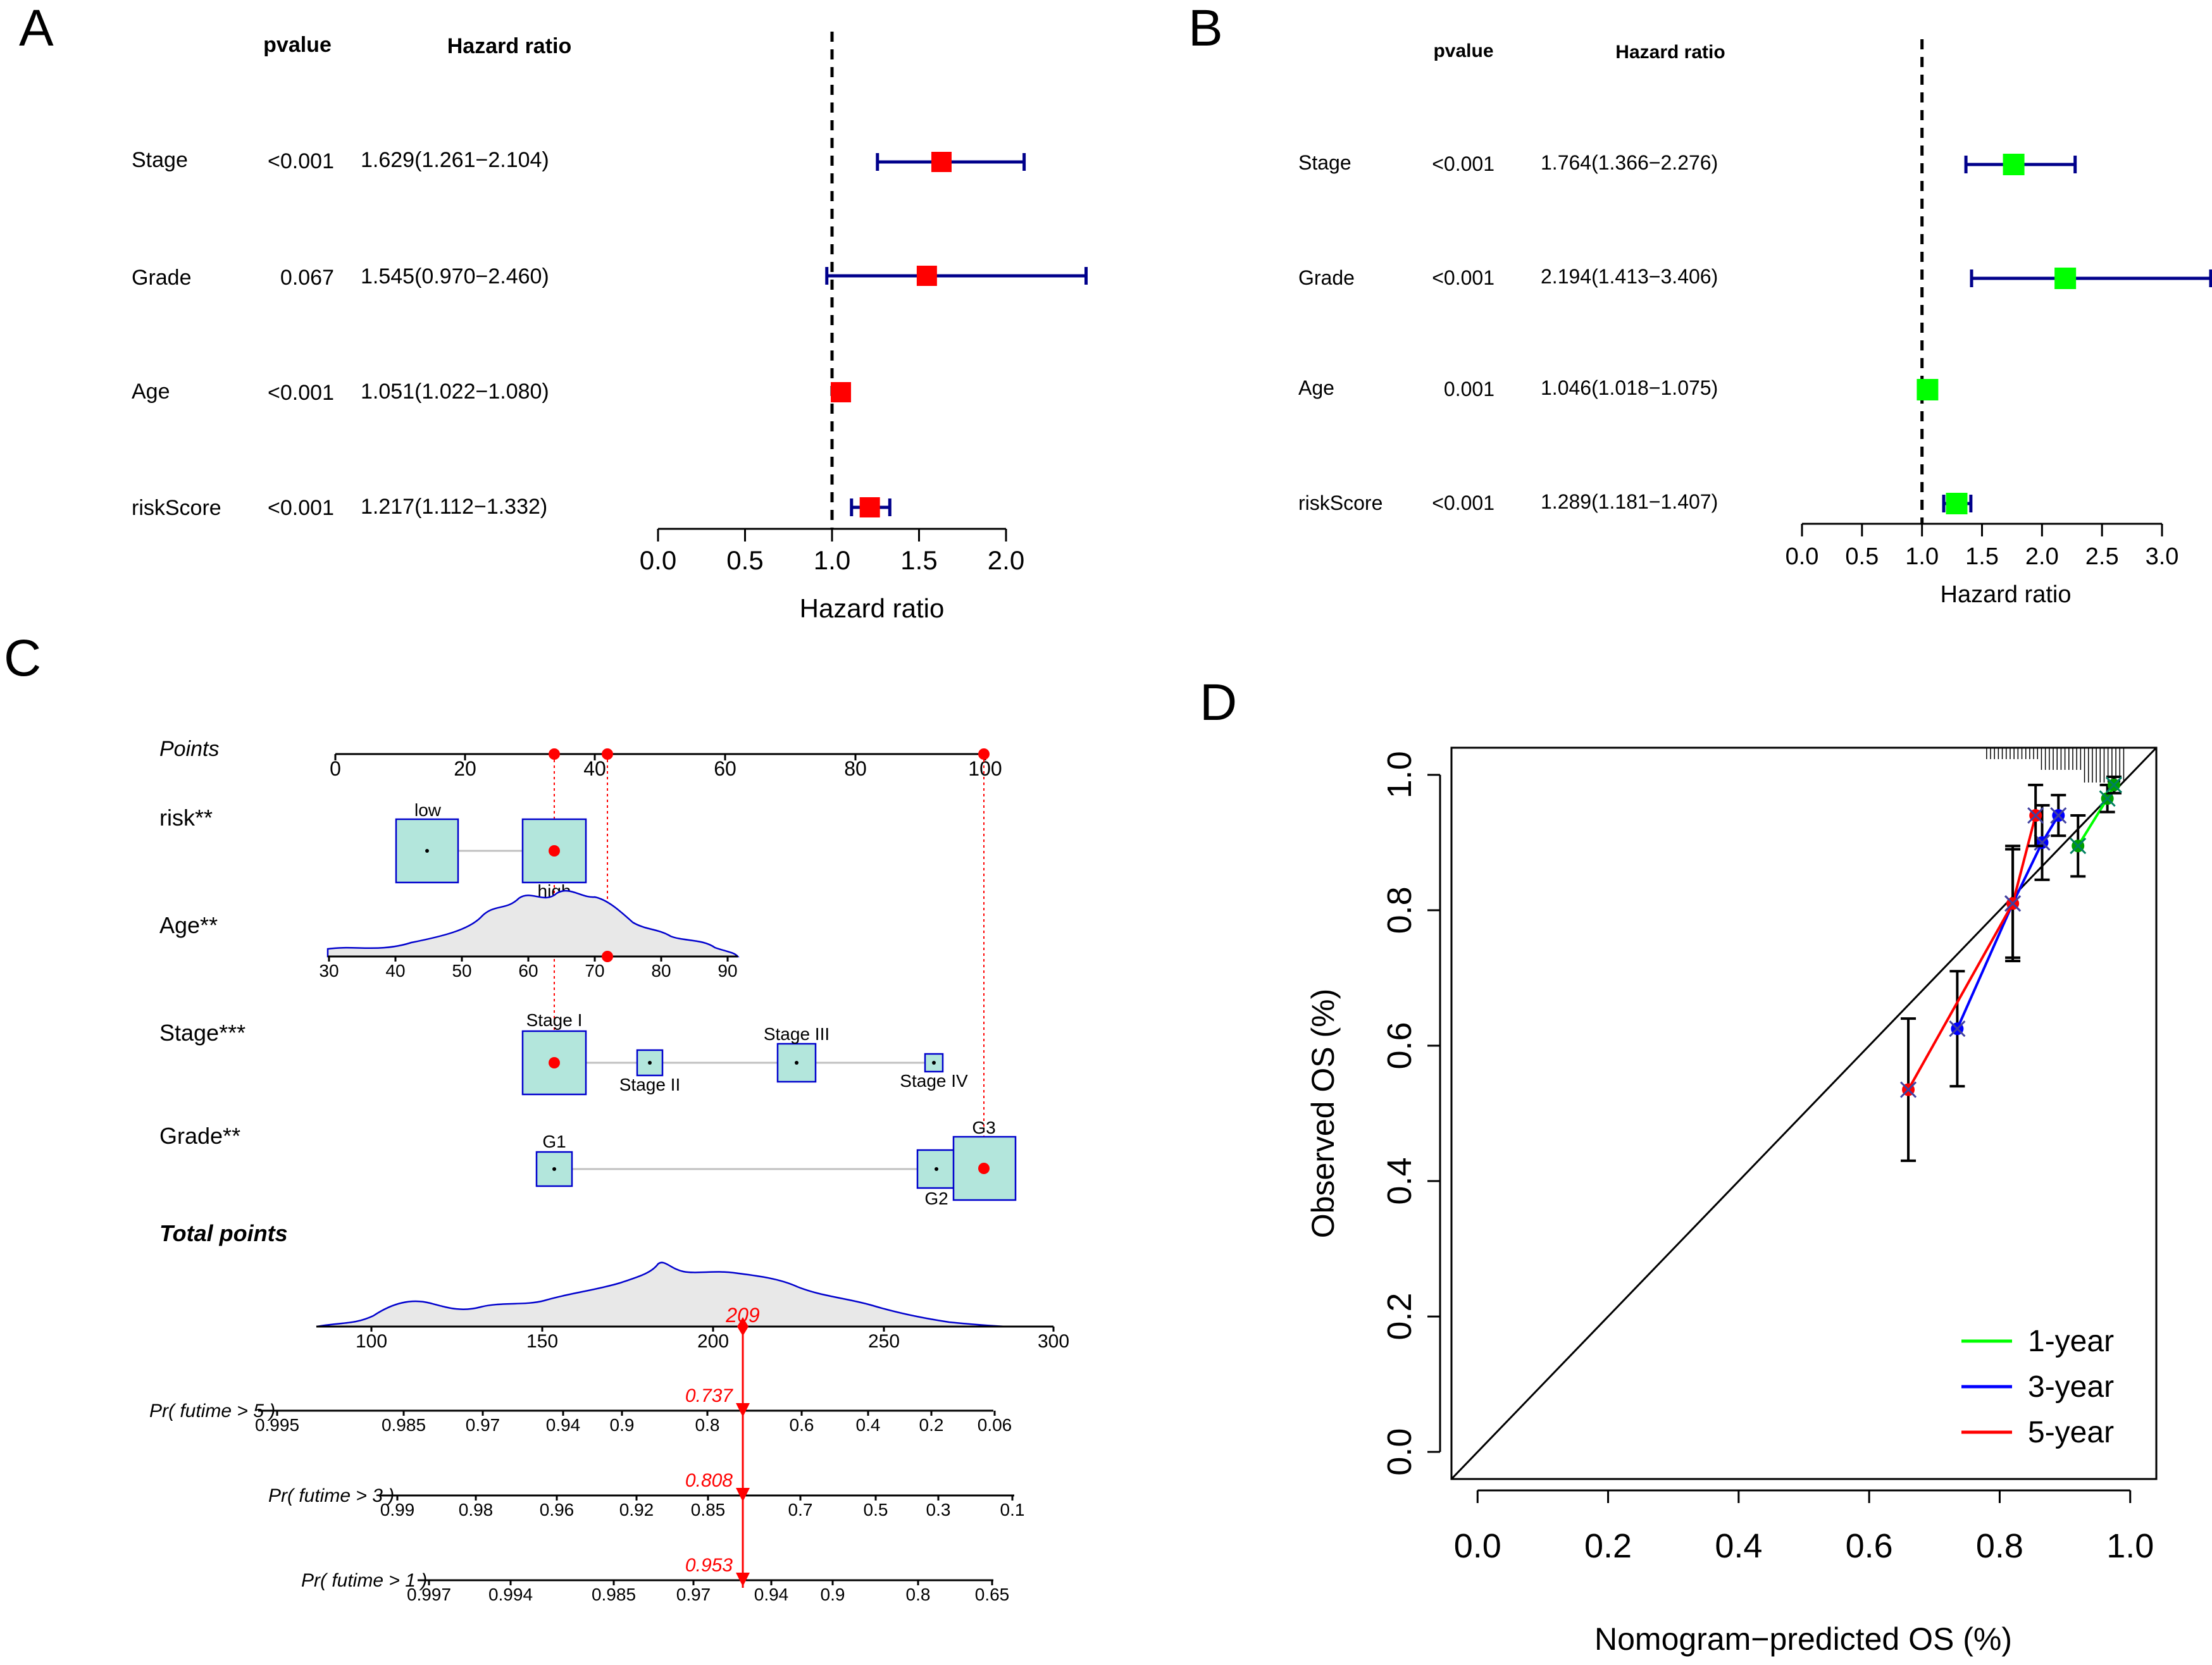 The height and width of the screenshot is (1665, 2212). Describe the element at coordinates (800, 1510) in the screenshot. I see `survival-tick-label: 0.7` at that location.